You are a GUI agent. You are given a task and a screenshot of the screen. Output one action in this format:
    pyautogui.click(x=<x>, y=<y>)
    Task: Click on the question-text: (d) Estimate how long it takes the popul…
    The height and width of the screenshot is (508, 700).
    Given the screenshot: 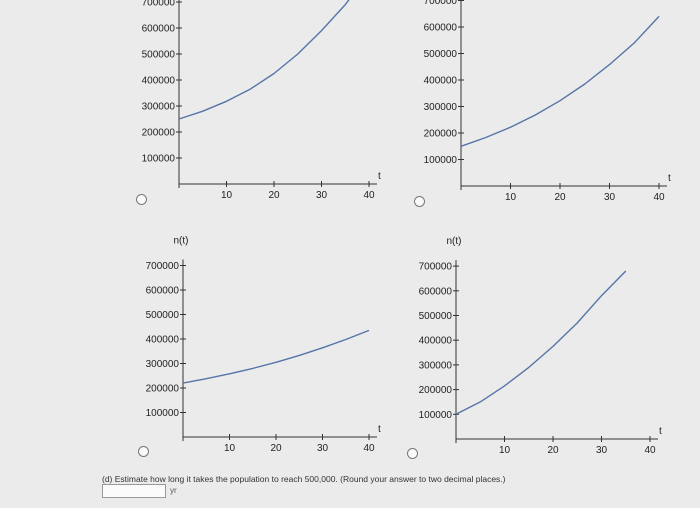 What is the action you would take?
    pyautogui.click(x=304, y=479)
    